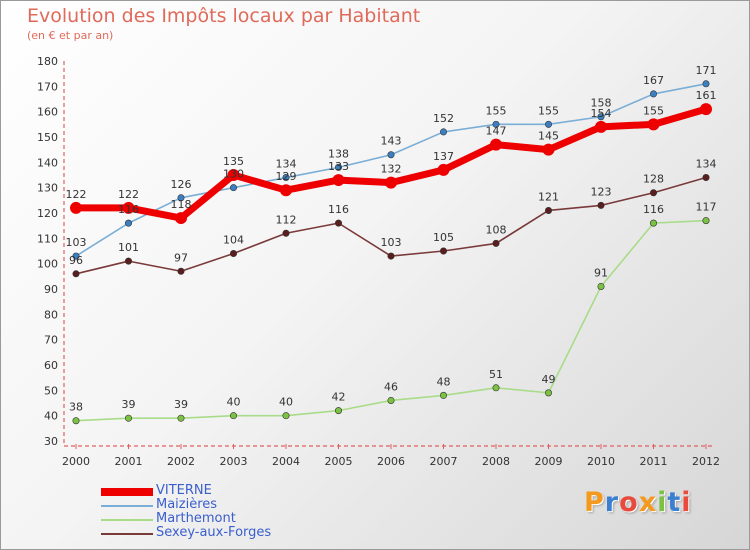  I want to click on legend-swatch-maizi-res, so click(127, 506).